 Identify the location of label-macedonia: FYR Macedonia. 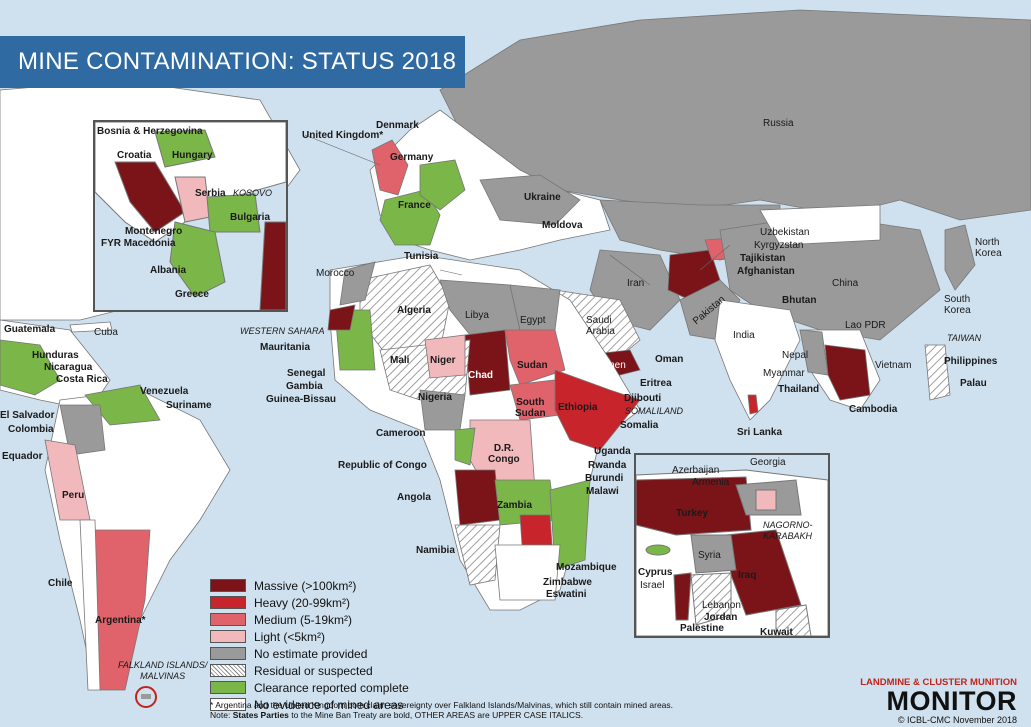
(138, 243).